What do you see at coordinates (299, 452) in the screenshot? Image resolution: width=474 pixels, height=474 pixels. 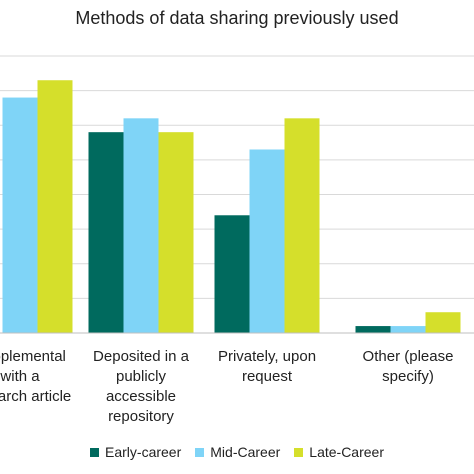 I see `legend-swatch-late-career` at bounding box center [299, 452].